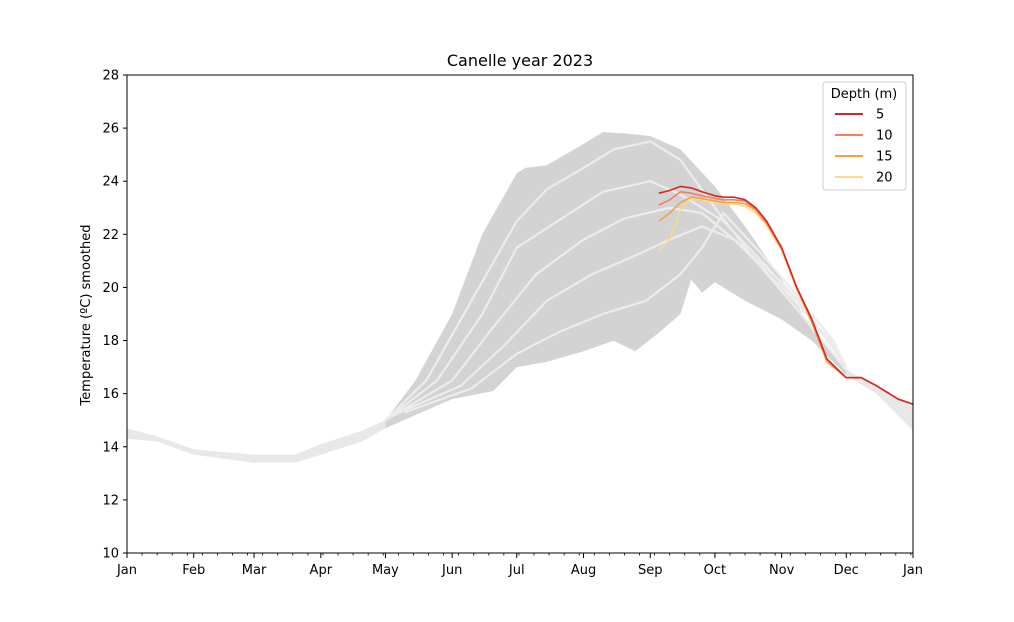 Image resolution: width=1014 pixels, height=622 pixels. Describe the element at coordinates (321, 570) in the screenshot. I see `x-tick-label: Apr` at that location.